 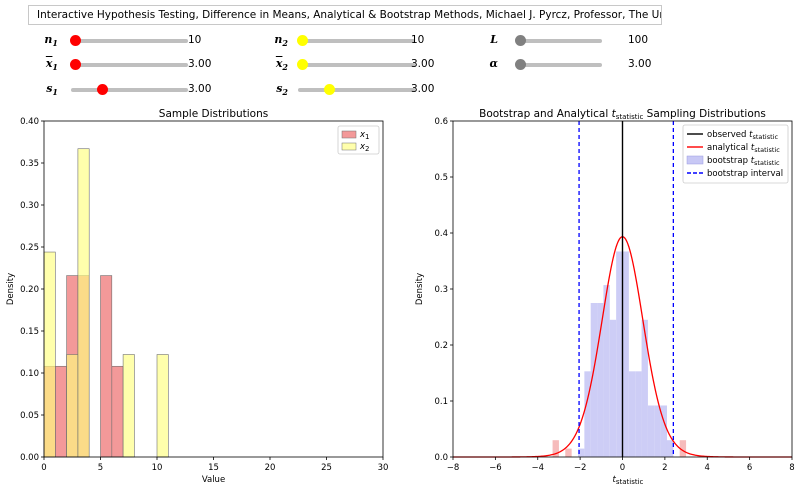 What do you see at coordinates (745, 174) in the screenshot?
I see `legend-entry: bootstrap interval` at bounding box center [745, 174].